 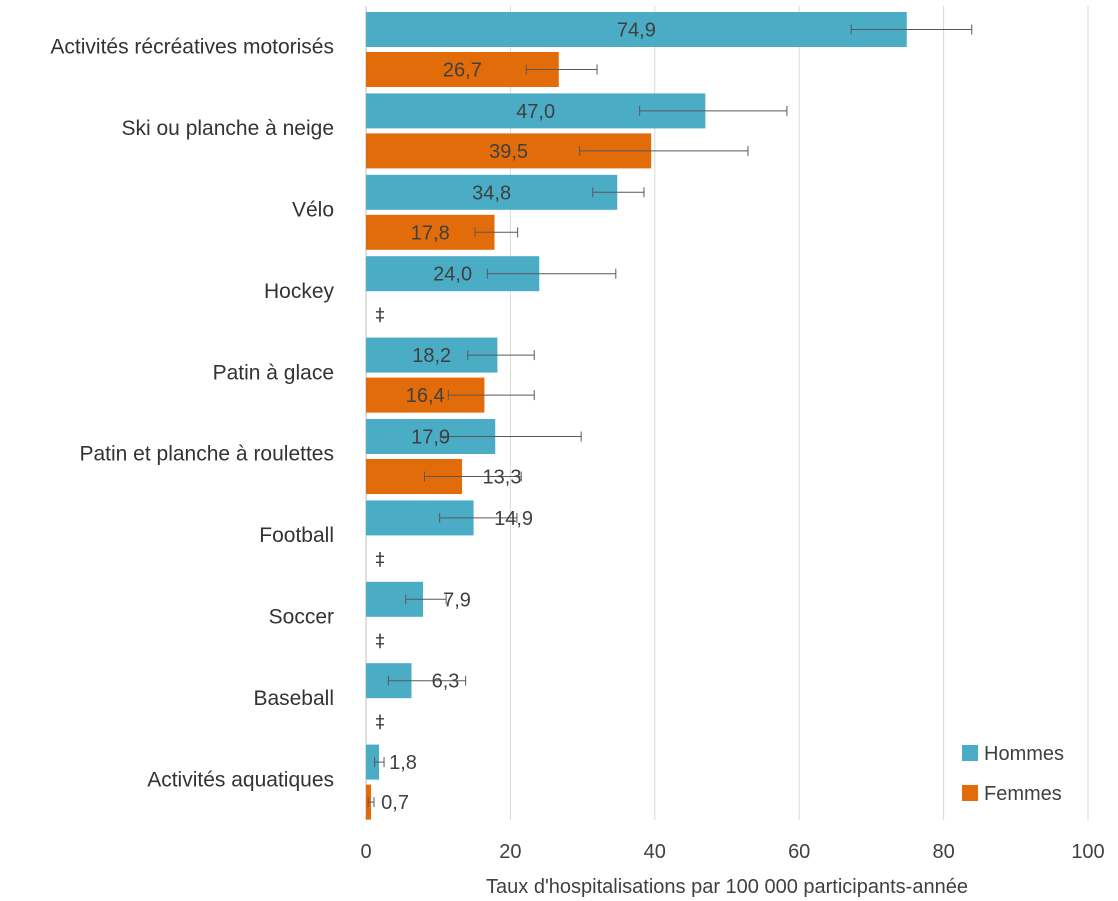 What do you see at coordinates (301, 617) in the screenshot?
I see `category-label: Soccer` at bounding box center [301, 617].